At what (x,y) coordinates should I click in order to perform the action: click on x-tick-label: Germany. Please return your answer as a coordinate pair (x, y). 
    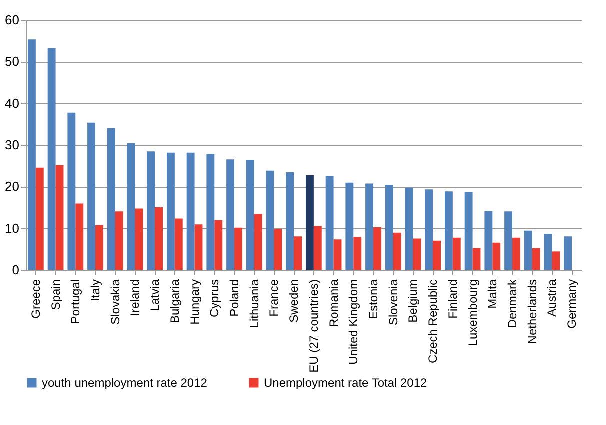
    Looking at the image, I should click on (572, 304).